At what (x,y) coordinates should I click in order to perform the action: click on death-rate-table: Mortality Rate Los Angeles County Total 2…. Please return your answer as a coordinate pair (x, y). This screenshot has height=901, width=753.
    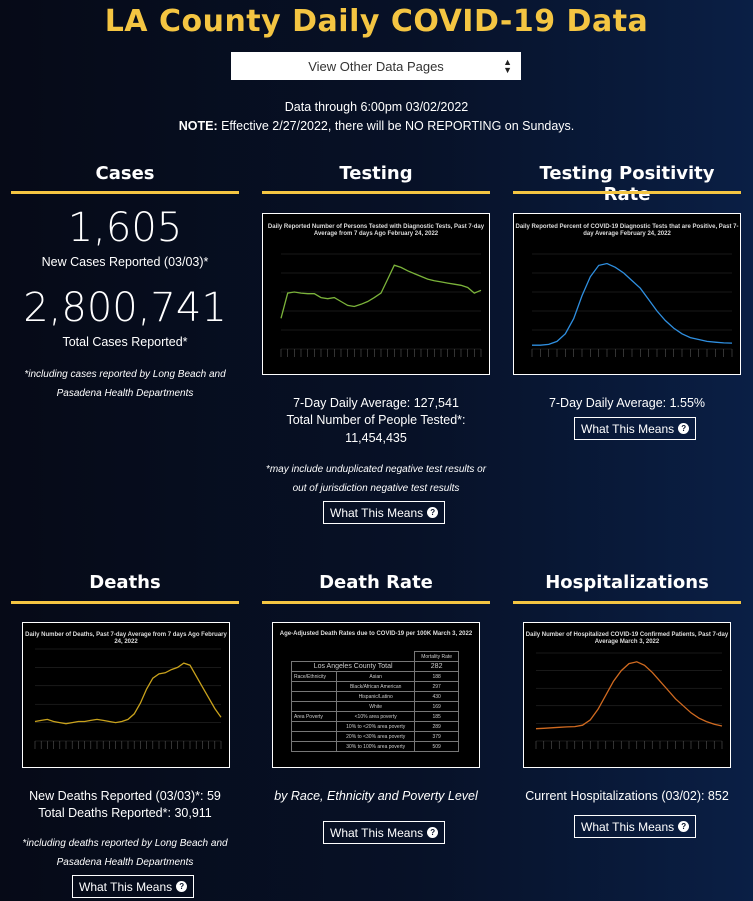
    Looking at the image, I should click on (374, 701).